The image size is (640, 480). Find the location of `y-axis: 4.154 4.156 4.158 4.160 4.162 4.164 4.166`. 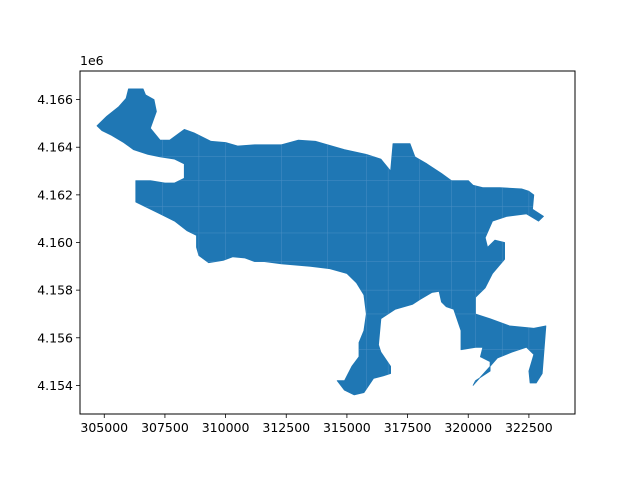

y-axis: 4.154 4.156 4.158 4.160 4.162 4.164 4.166 is located at coordinates (58, 242).